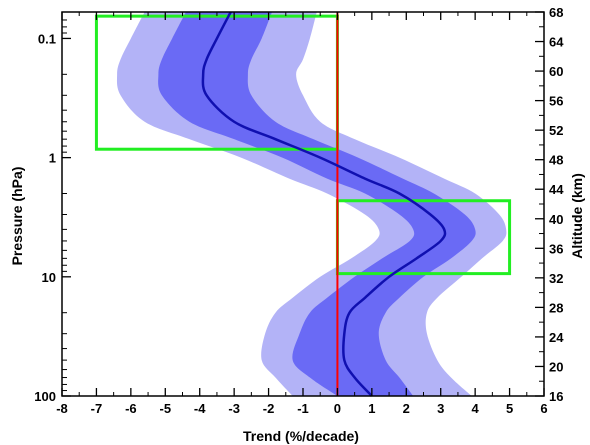 This screenshot has height=445, width=590. What do you see at coordinates (62, 408) in the screenshot?
I see `x-tick-label: -8` at bounding box center [62, 408].